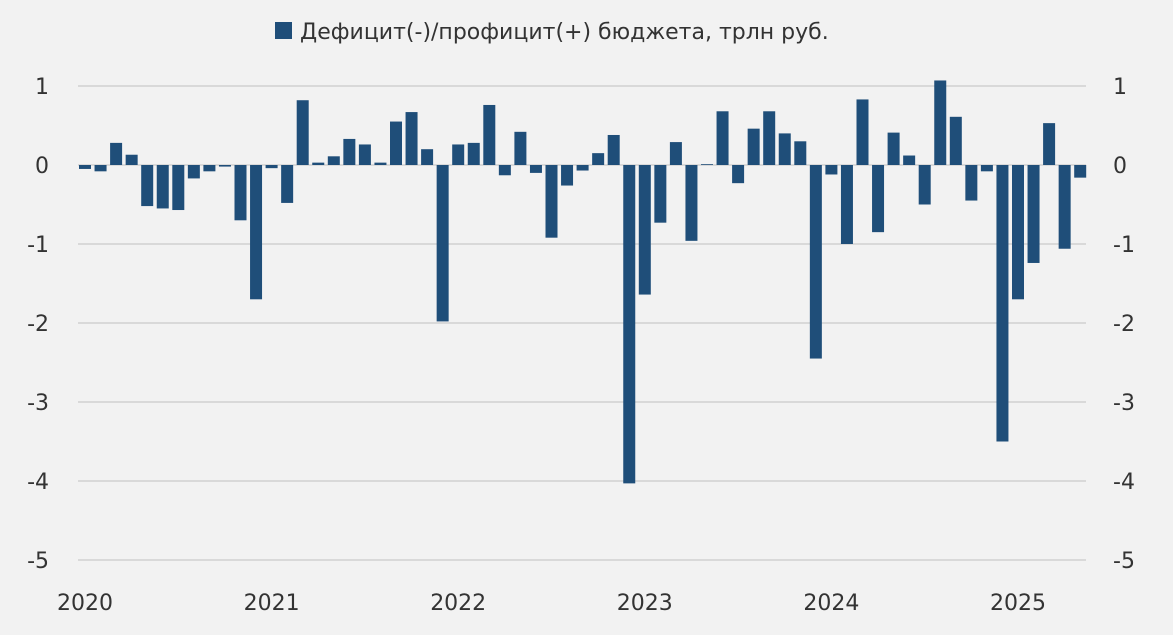 Image resolution: width=1173 pixels, height=635 pixels. I want to click on y-tick-label-left: -2, so click(38, 324).